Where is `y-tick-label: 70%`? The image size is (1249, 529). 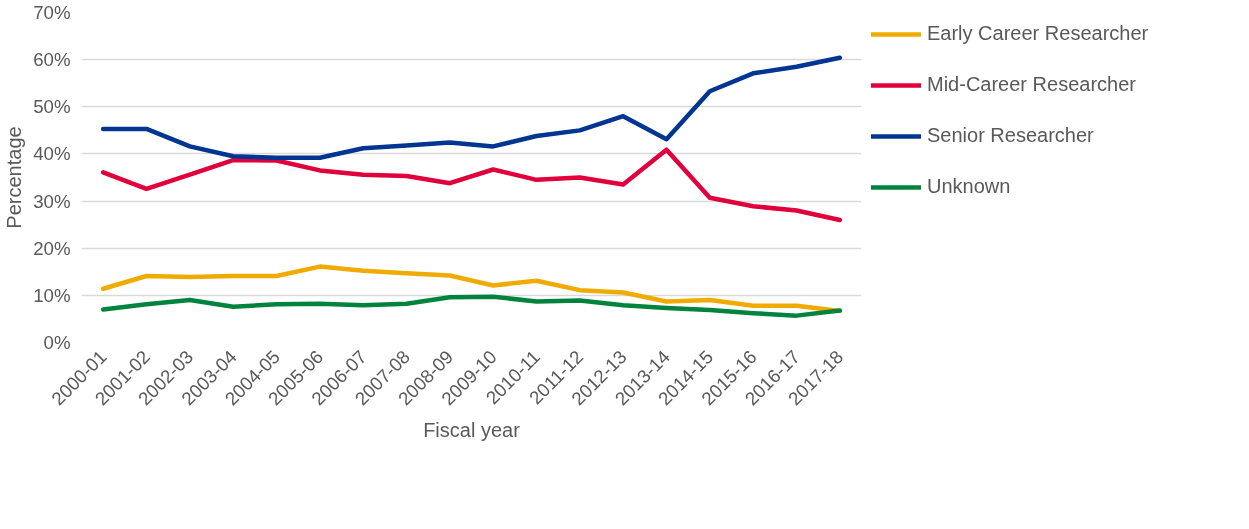
y-tick-label: 70% is located at coordinates (52, 12).